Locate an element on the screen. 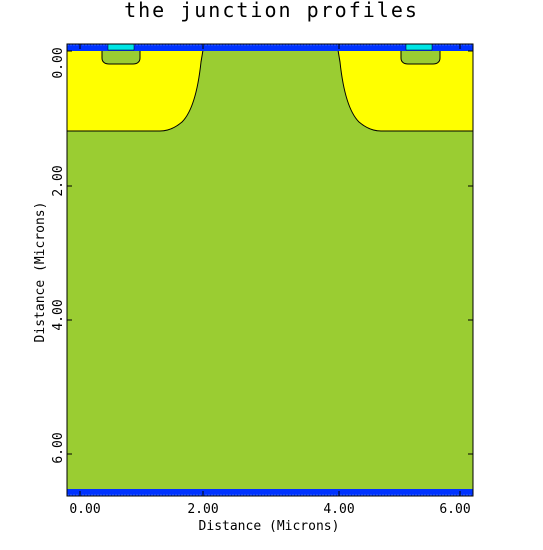 The width and height of the screenshot is (543, 550). left-contact is located at coordinates (121, 47).